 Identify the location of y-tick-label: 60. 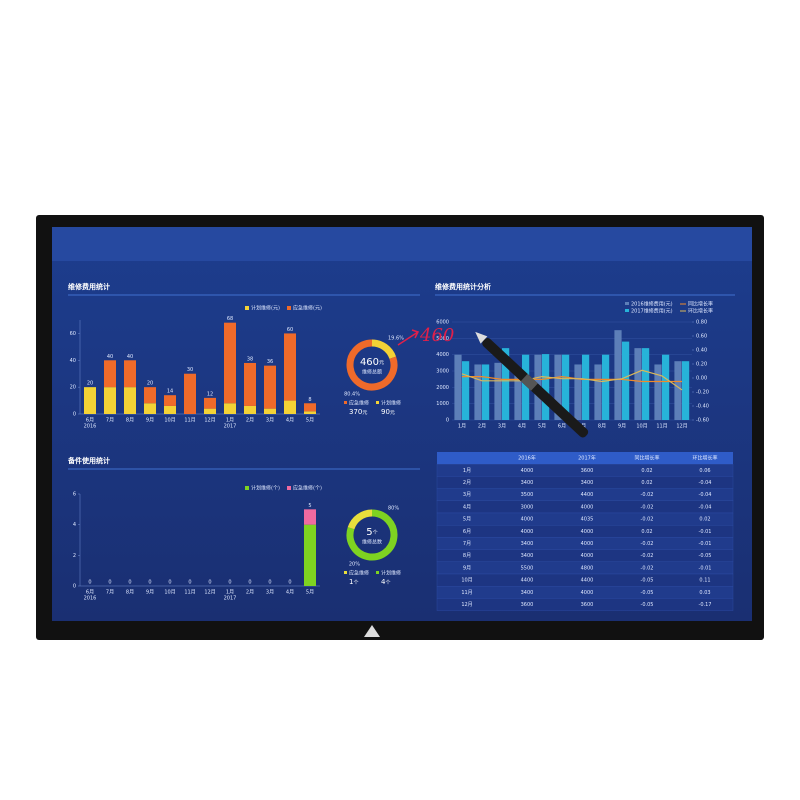
(73, 334).